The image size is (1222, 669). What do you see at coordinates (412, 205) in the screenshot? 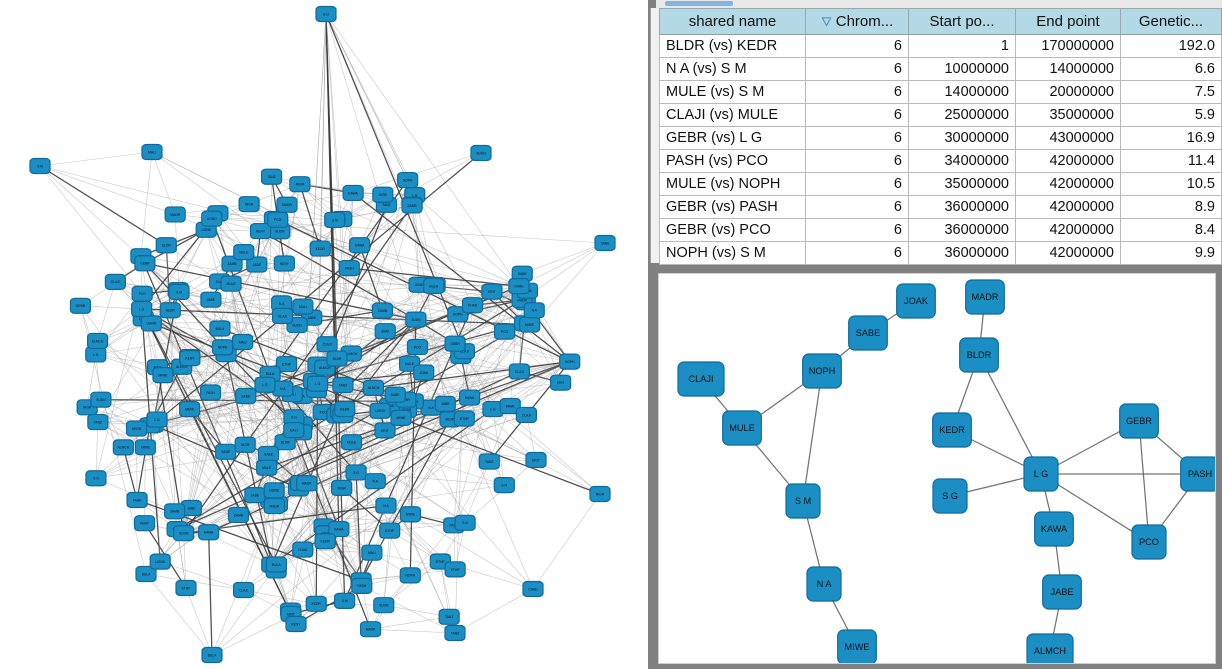
I see `full-network-node: ZAMB` at bounding box center [412, 205].